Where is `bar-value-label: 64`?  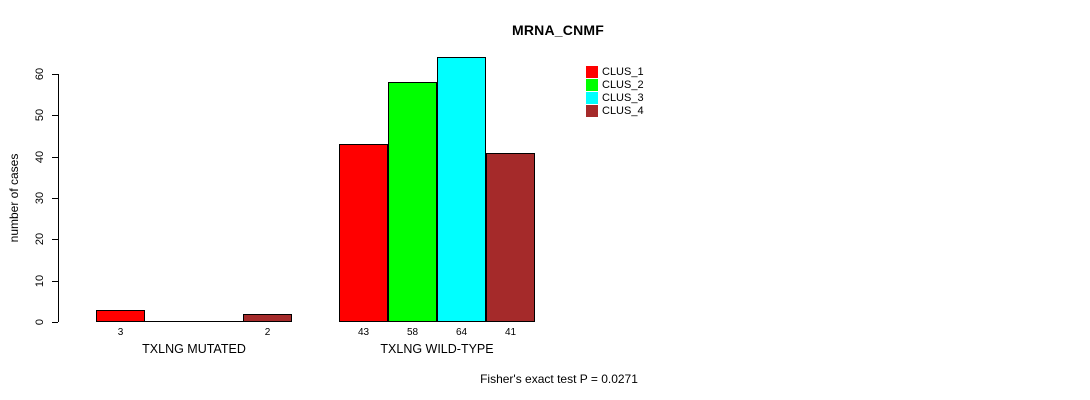 bar-value-label: 64 is located at coordinates (461, 332).